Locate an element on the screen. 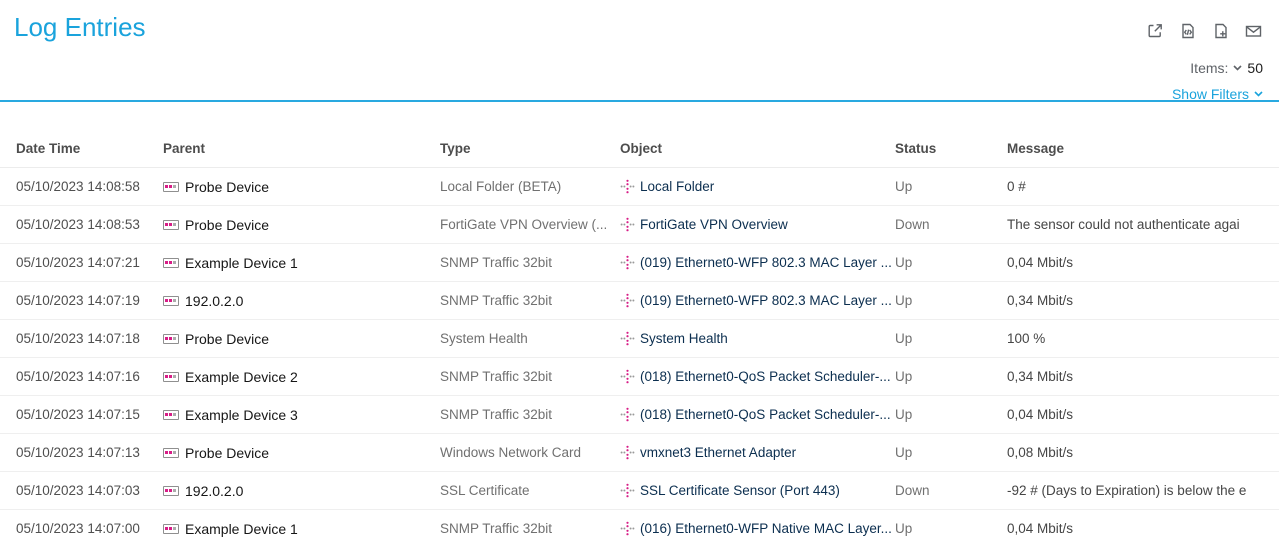 Image resolution: width=1279 pixels, height=543 pixels. email-icon is located at coordinates (1253, 32).